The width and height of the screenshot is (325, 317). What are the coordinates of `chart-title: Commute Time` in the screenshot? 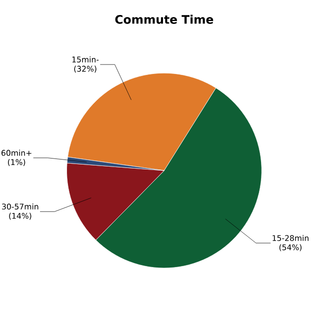 It's located at (164, 19).